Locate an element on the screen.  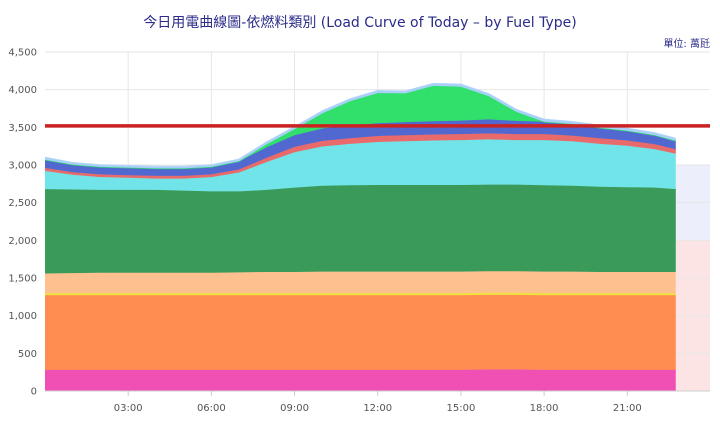
y-tick-label: 3,000 is located at coordinates (22, 166).